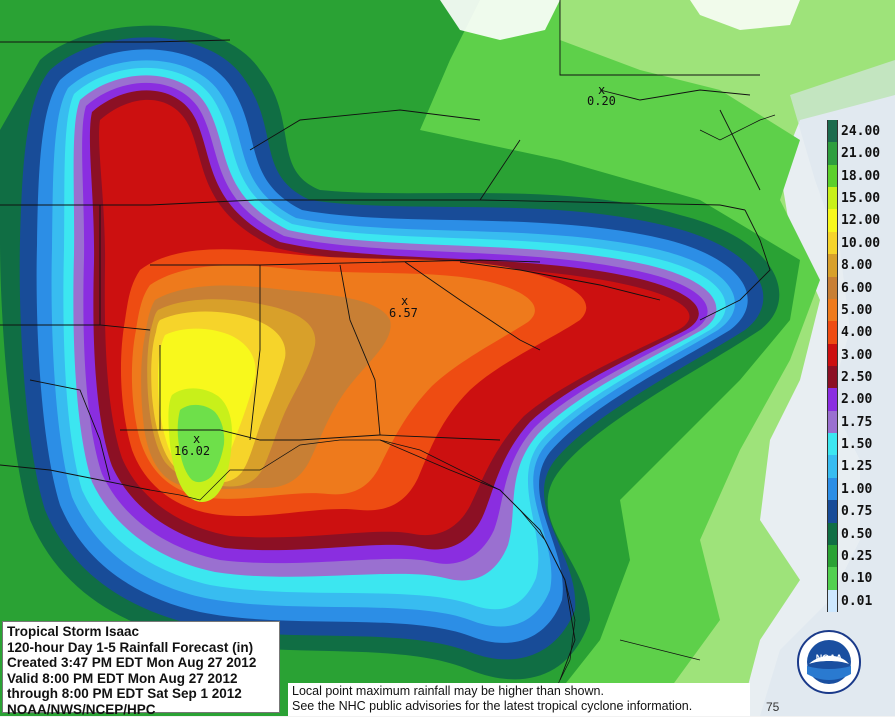 The height and width of the screenshot is (717, 895). I want to click on legend-row: 15.00, so click(857, 198).